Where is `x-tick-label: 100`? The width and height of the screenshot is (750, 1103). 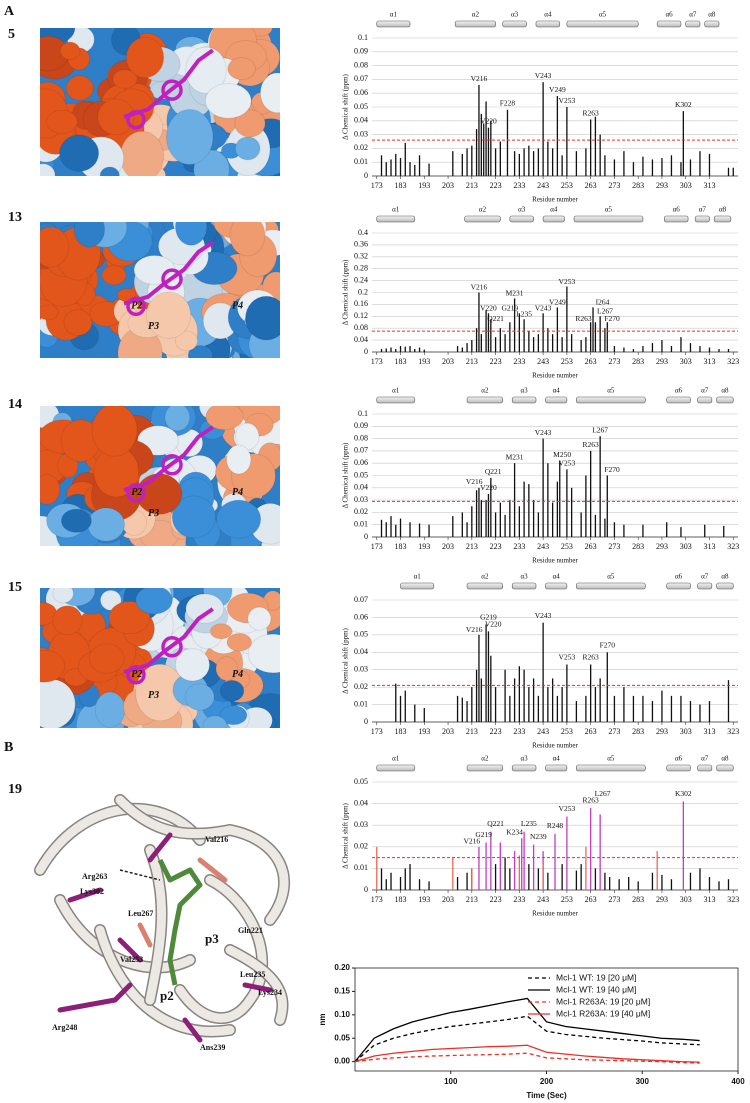 x-tick-label: 100 is located at coordinates (451, 1081).